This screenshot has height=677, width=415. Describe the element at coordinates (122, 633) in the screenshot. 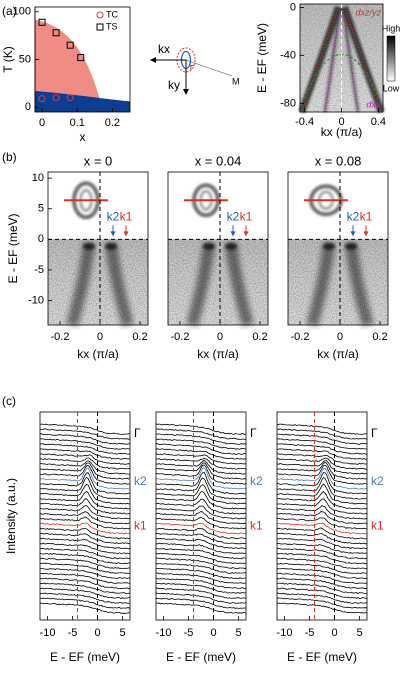

I see `x-tick-label: 5` at that location.